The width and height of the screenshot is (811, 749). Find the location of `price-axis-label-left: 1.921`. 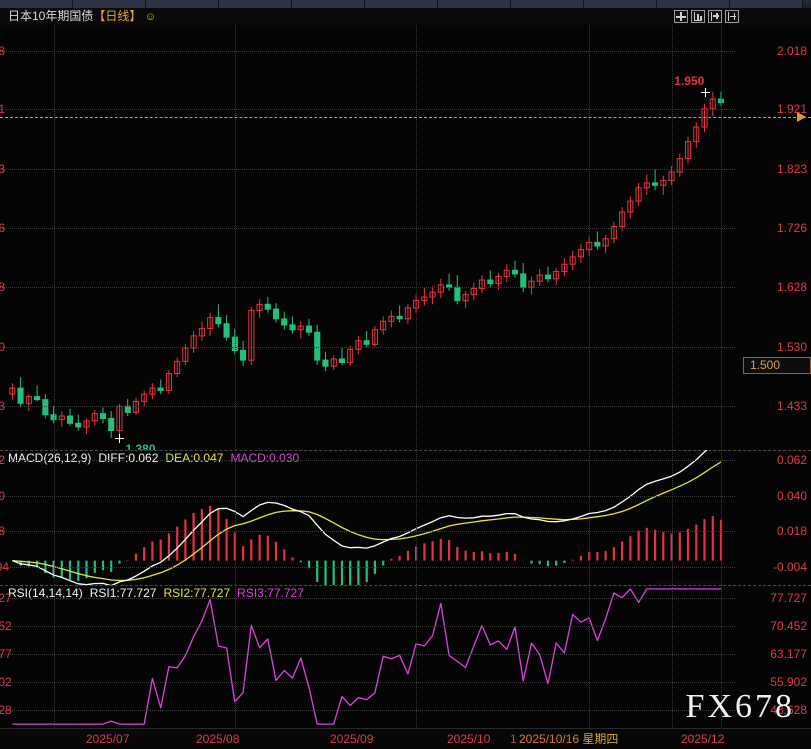

price-axis-label-left: 1.921 is located at coordinates (3, 109).